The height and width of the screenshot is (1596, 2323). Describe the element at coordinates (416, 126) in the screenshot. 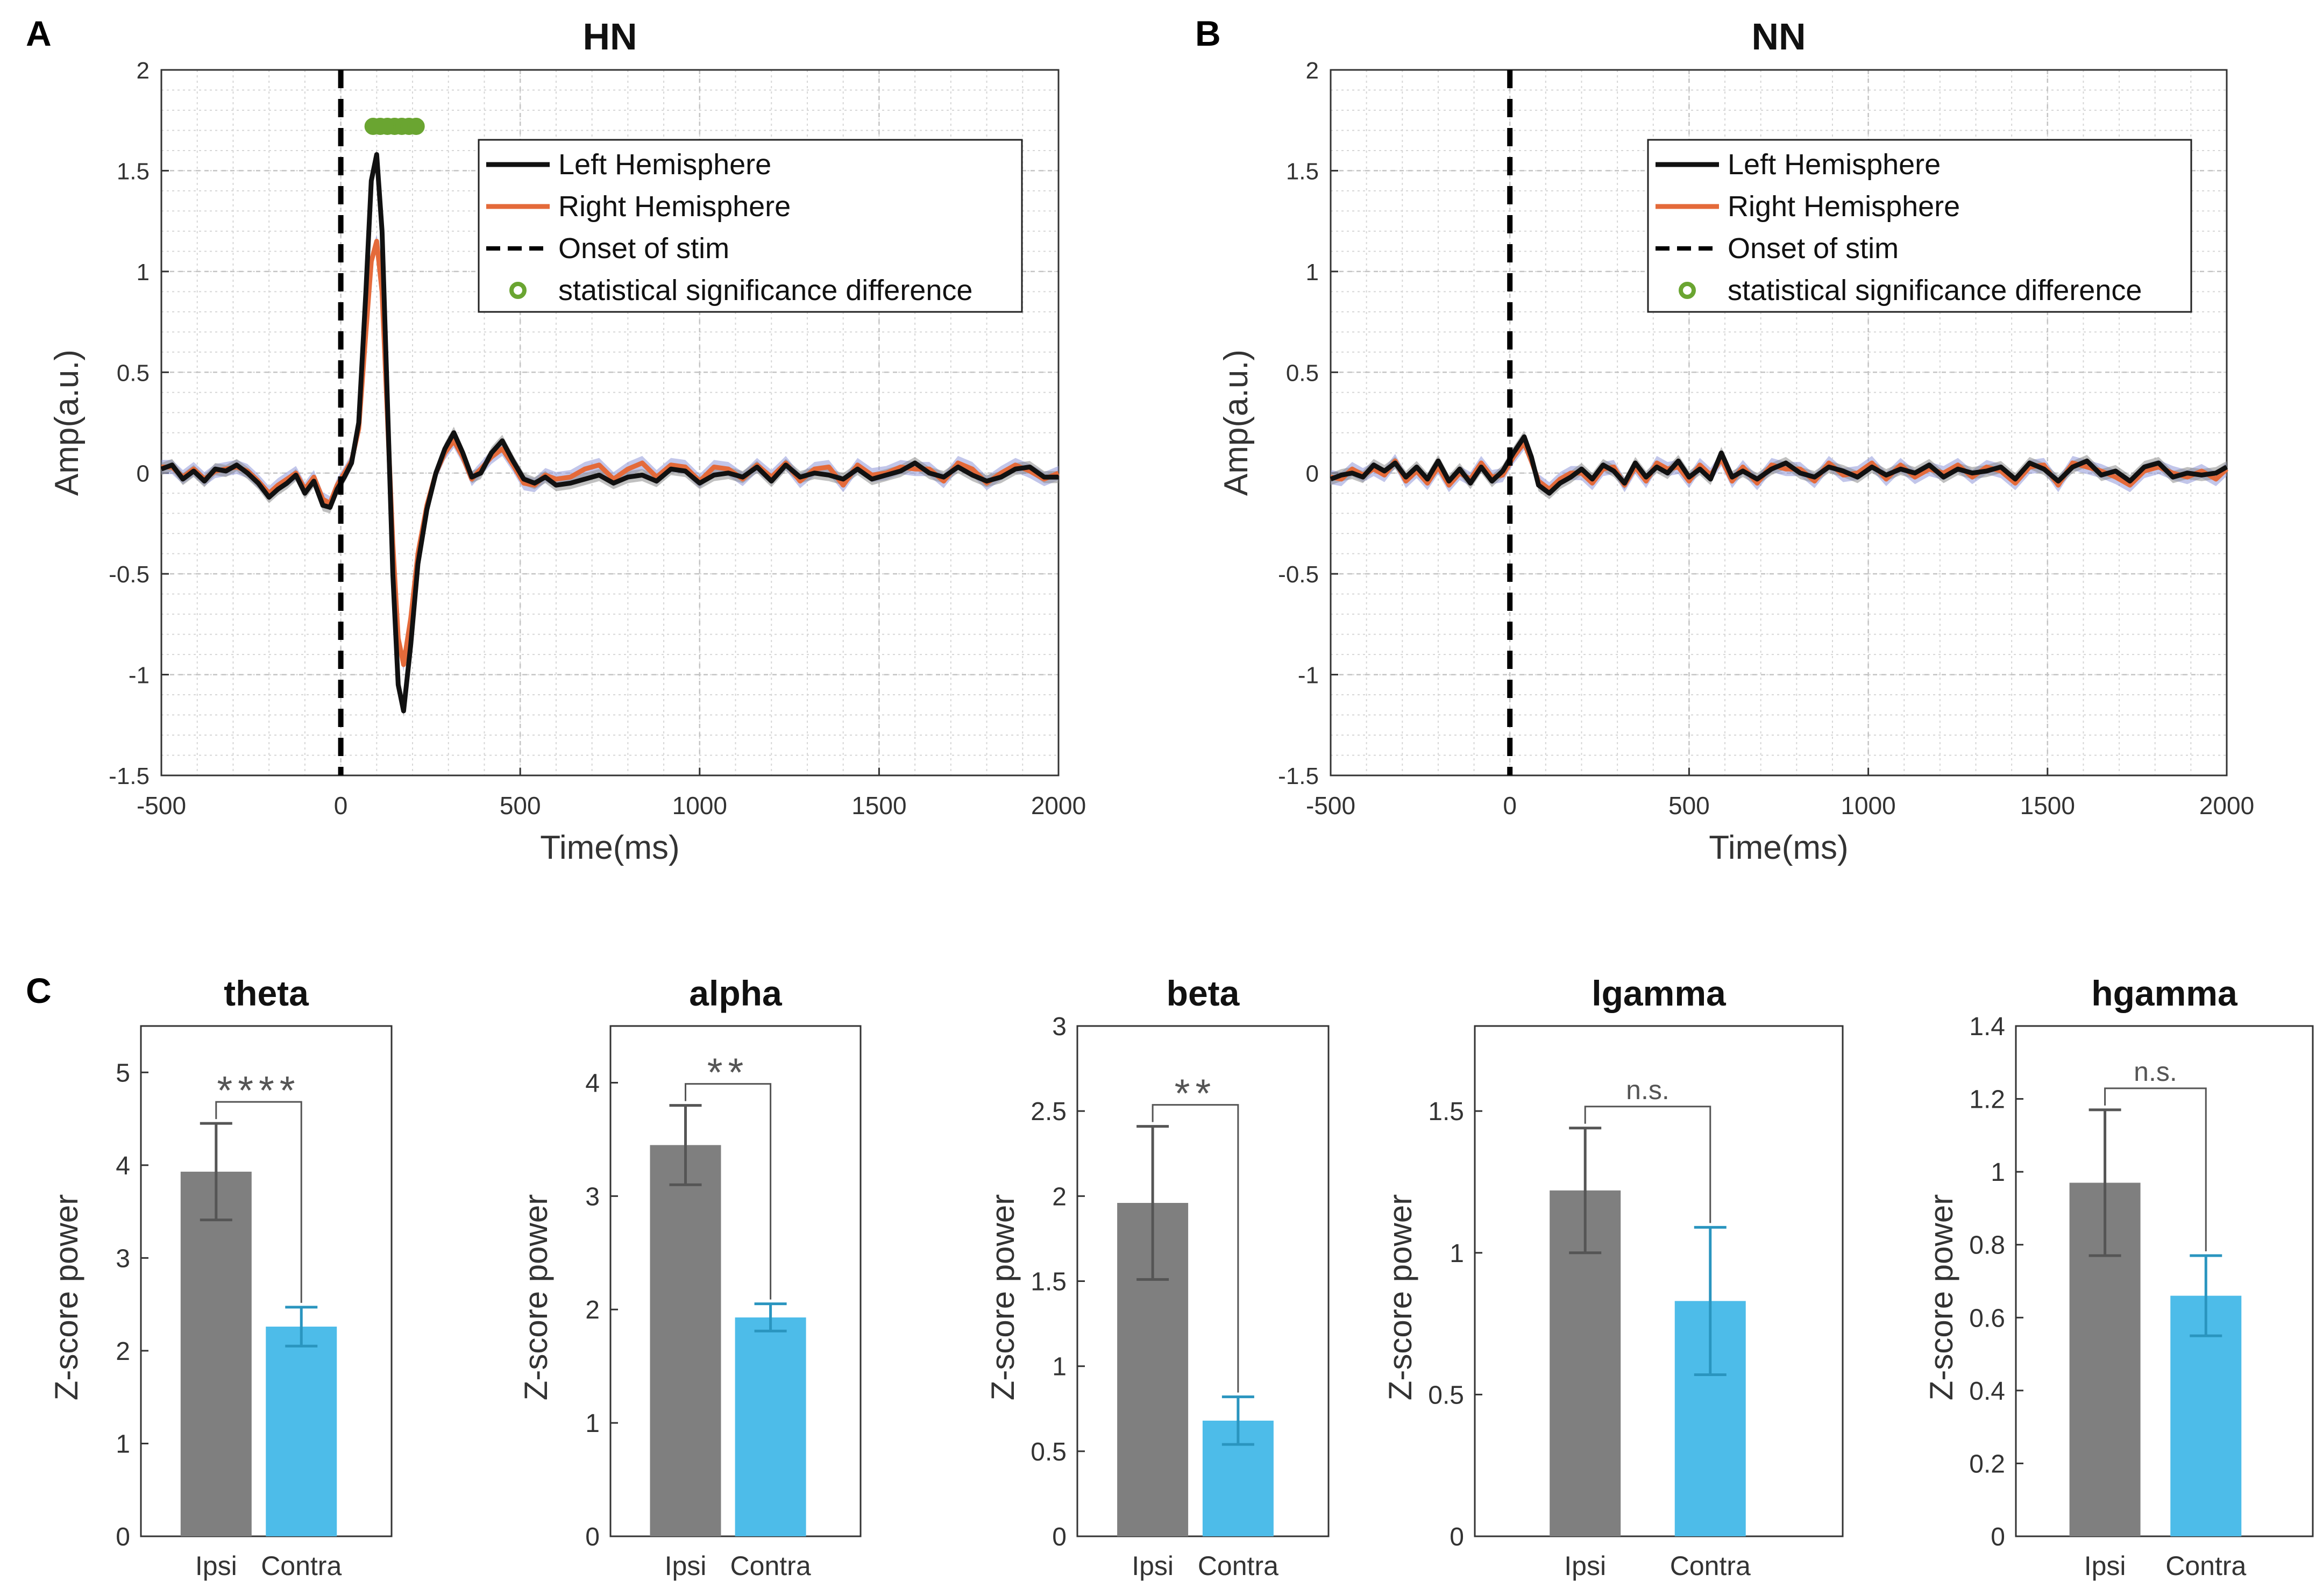

I see `significance-marker` at that location.